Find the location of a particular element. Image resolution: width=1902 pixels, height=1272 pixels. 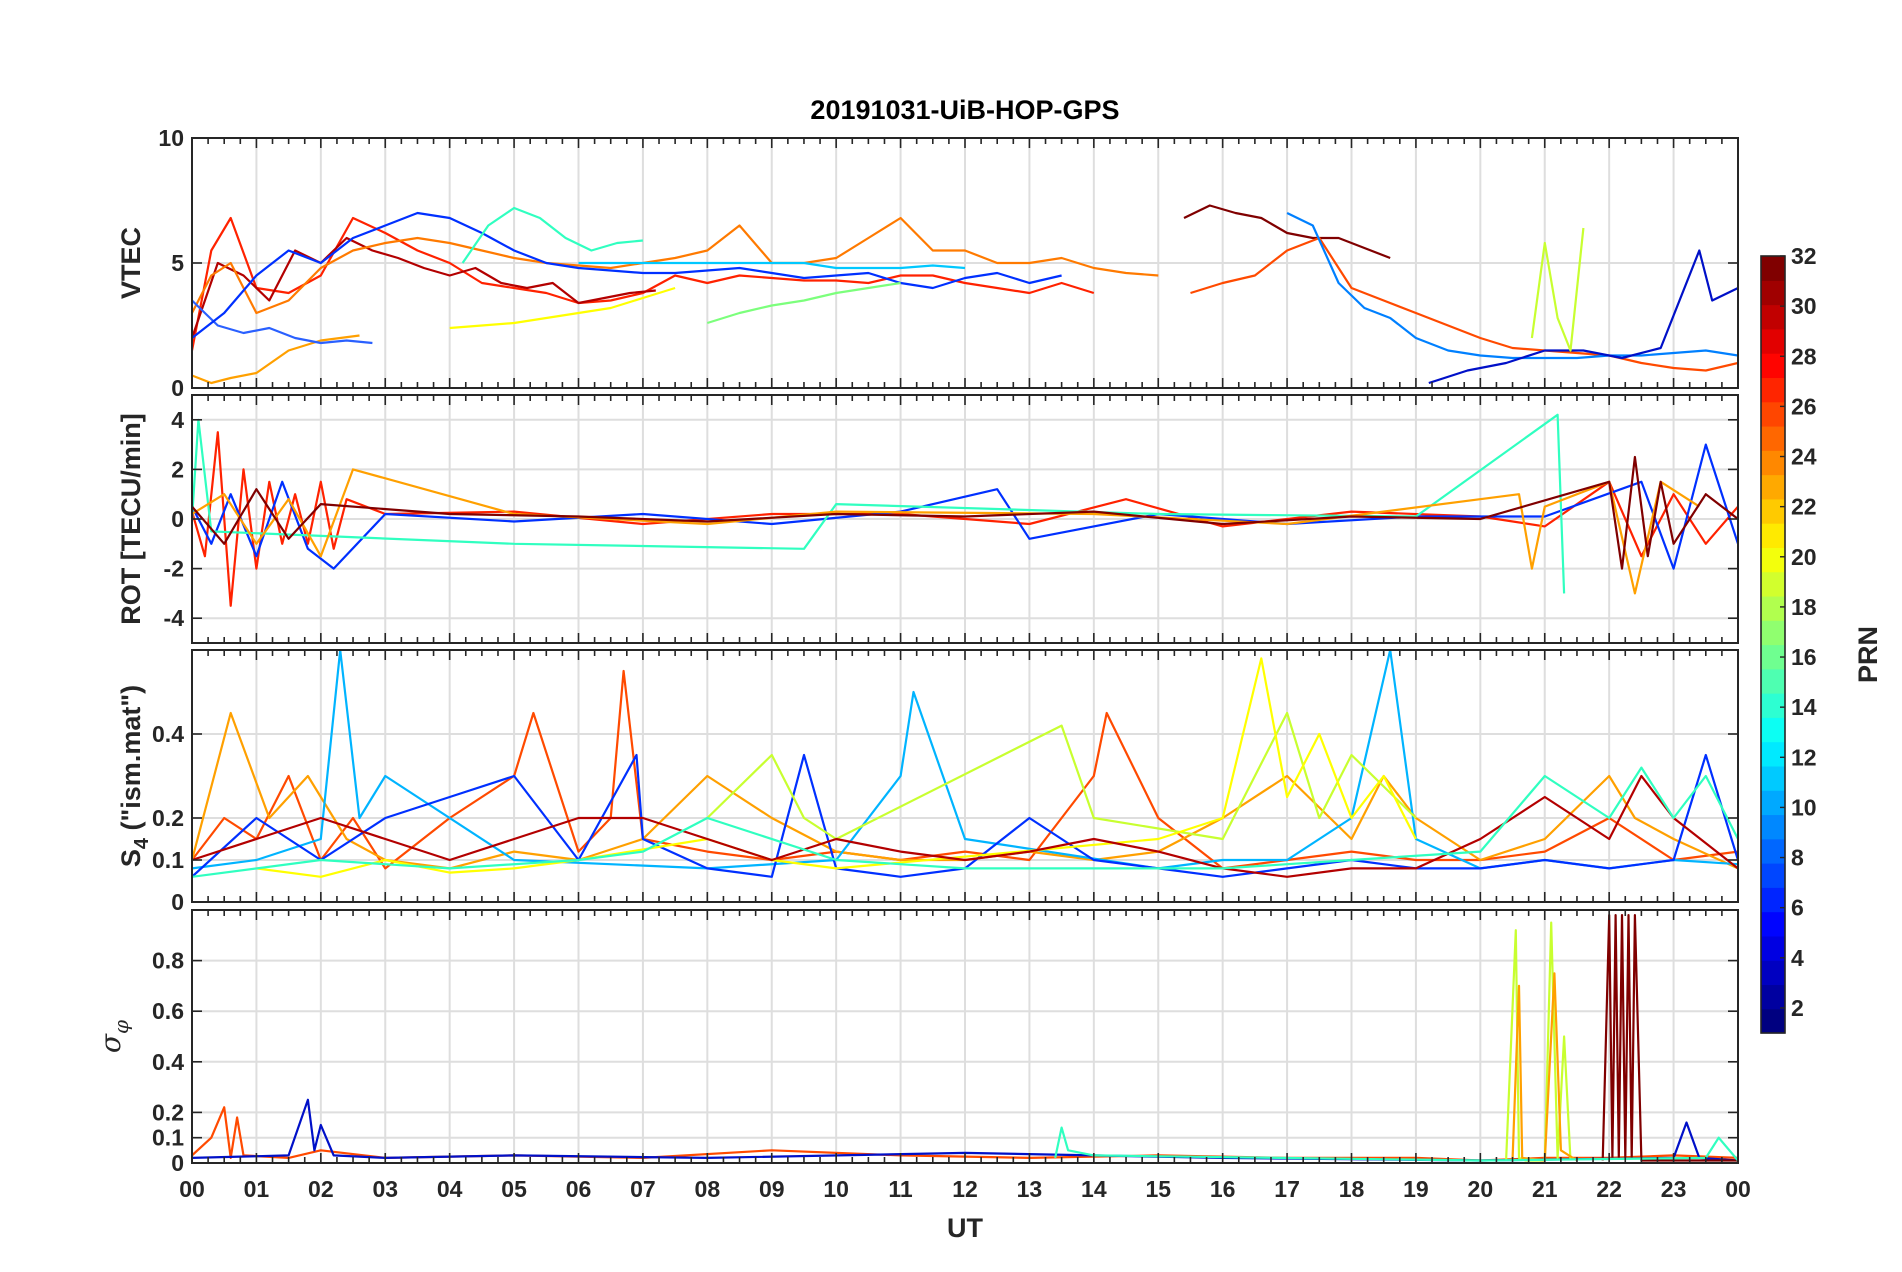

x-tick-label: 23 is located at coordinates (1674, 1189).